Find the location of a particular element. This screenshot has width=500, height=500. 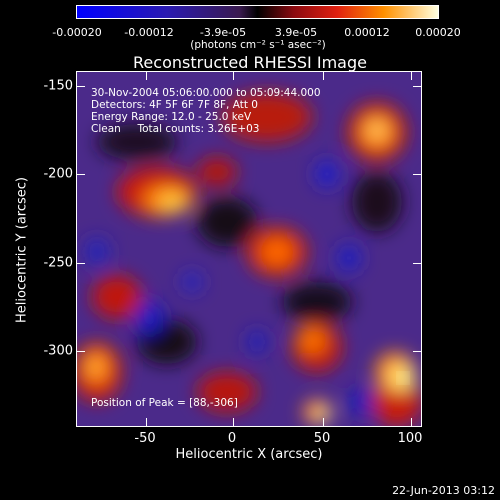

colorbar-gradient is located at coordinates (257, 12).